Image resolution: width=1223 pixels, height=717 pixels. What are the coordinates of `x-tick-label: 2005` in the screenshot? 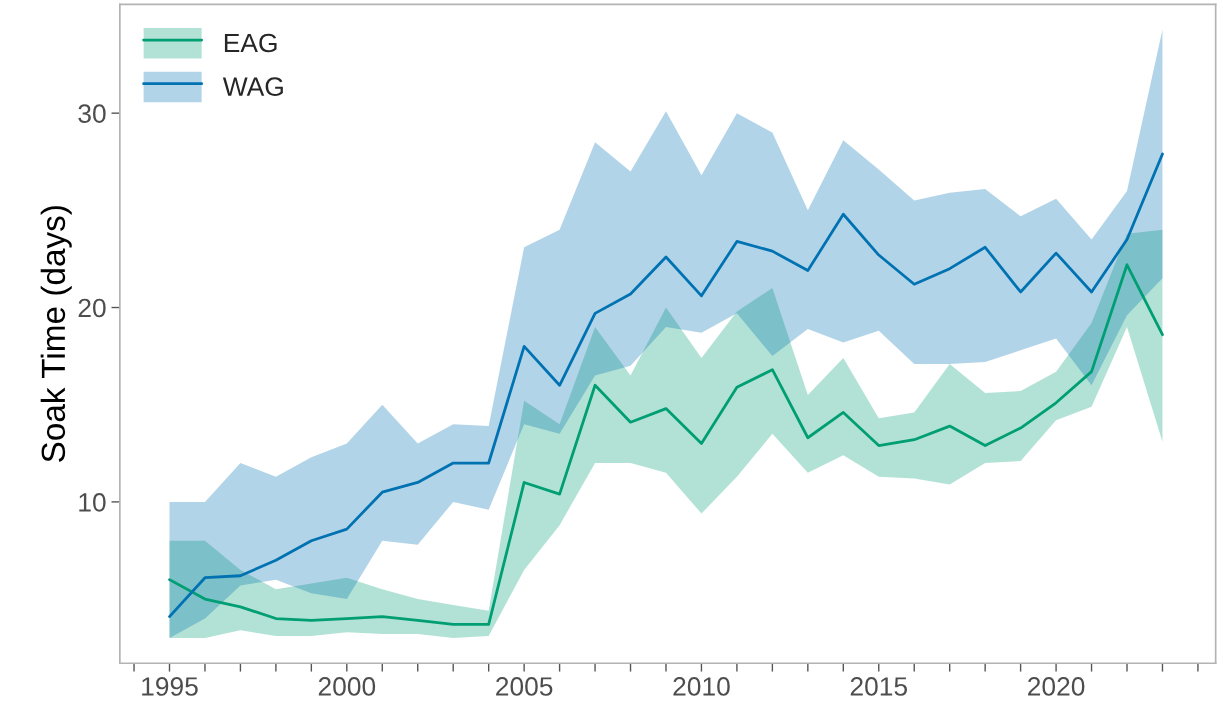 It's located at (524, 686).